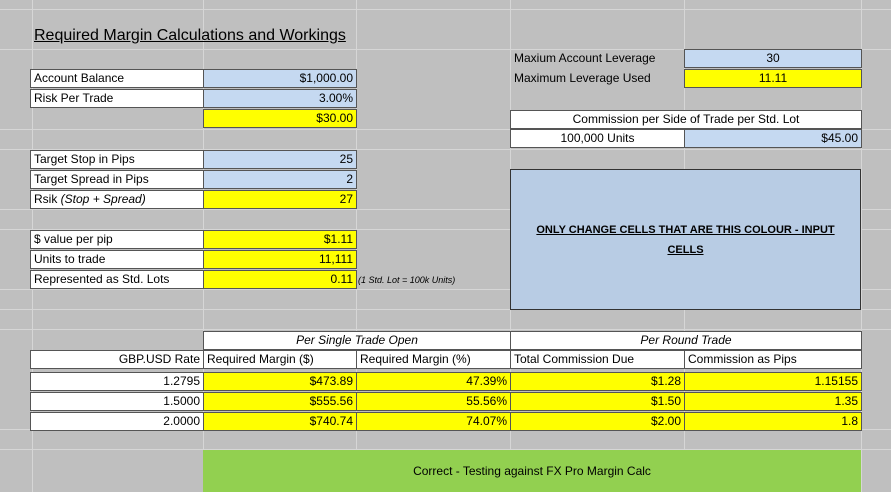  I want to click on value-per-pip-label: $ value per pip, so click(117, 239).